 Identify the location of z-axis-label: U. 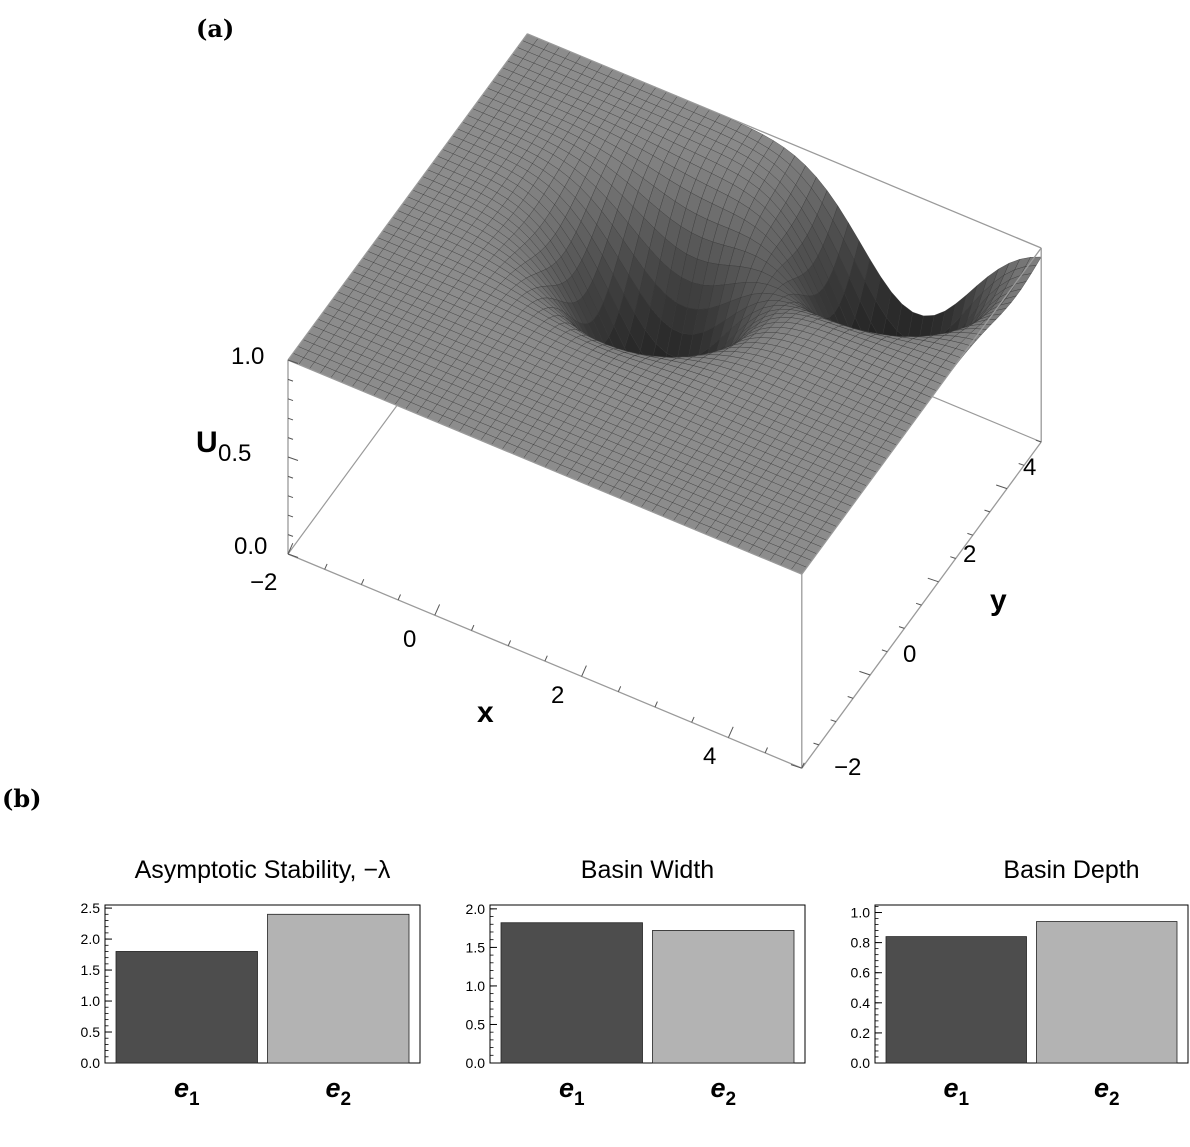
(207, 442).